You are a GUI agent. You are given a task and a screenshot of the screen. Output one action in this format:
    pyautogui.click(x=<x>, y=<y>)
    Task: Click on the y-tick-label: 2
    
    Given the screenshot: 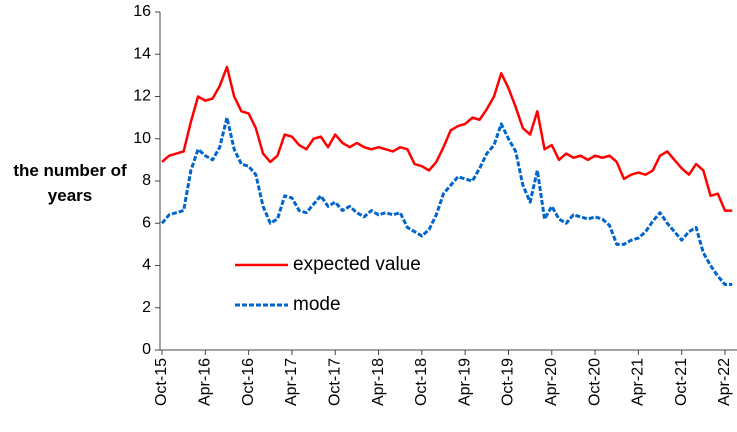 What is the action you would take?
    pyautogui.click(x=146, y=307)
    